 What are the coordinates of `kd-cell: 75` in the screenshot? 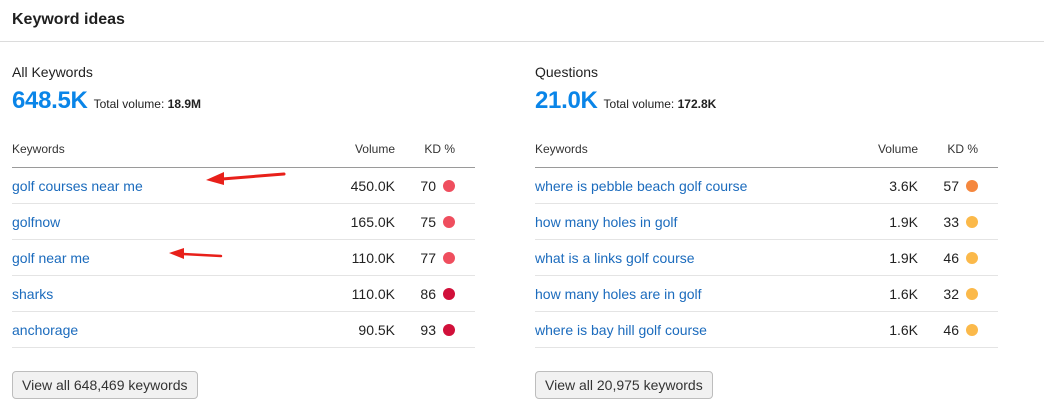 It's located at (435, 221).